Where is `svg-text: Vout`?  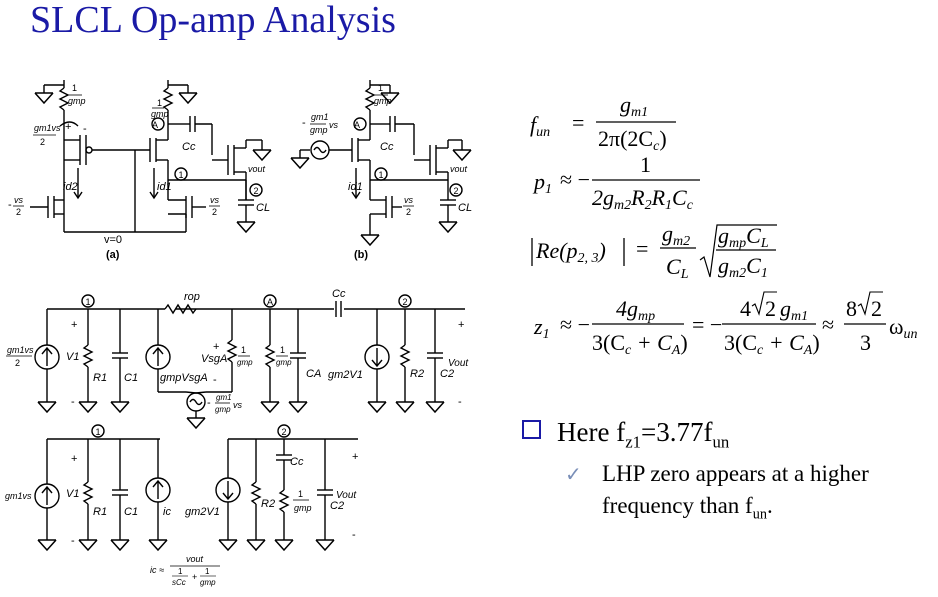 svg-text: Vout is located at coordinates (346, 495).